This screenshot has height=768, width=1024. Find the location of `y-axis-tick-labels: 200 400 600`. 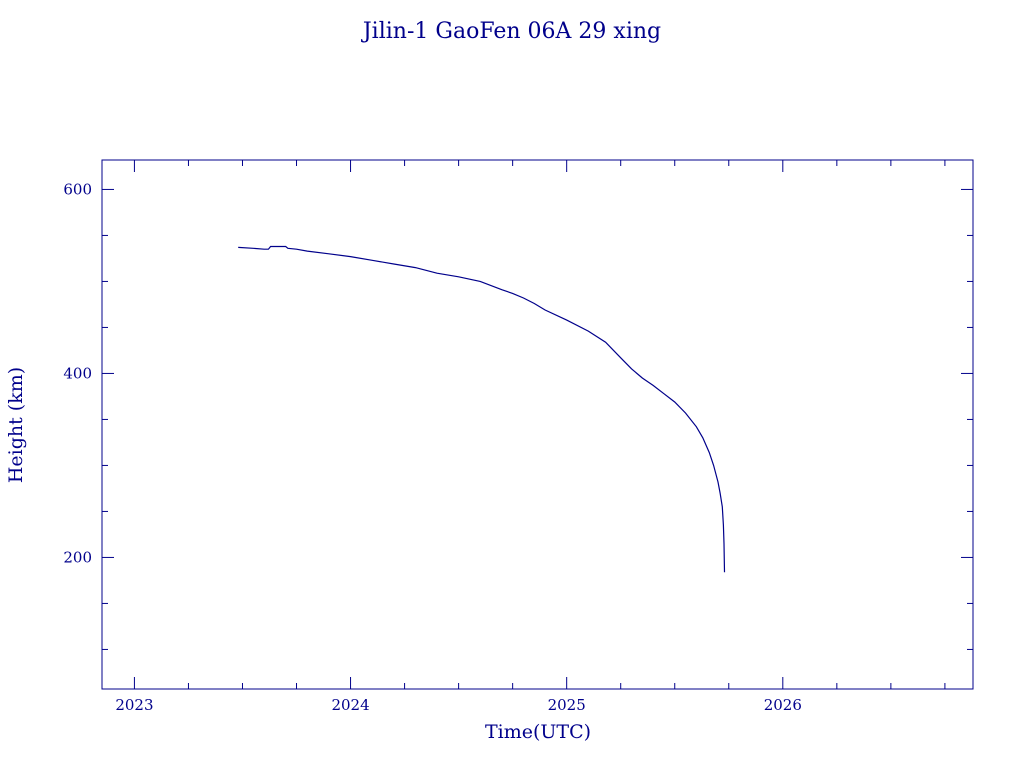

y-axis-tick-labels: 200 400 600 is located at coordinates (77, 373).